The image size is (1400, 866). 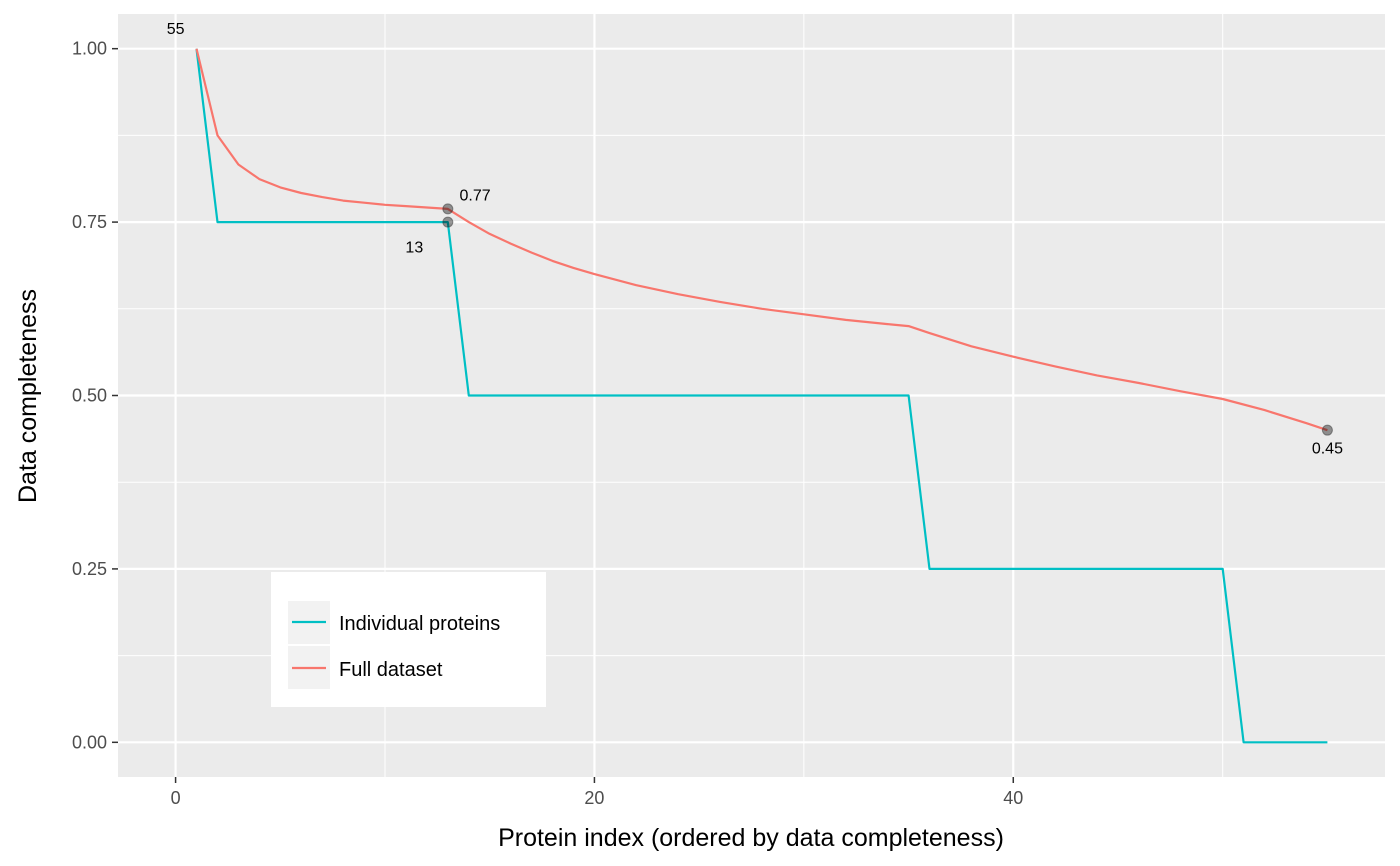 I want to click on y-axis-title: Data completeness, so click(x=28, y=396).